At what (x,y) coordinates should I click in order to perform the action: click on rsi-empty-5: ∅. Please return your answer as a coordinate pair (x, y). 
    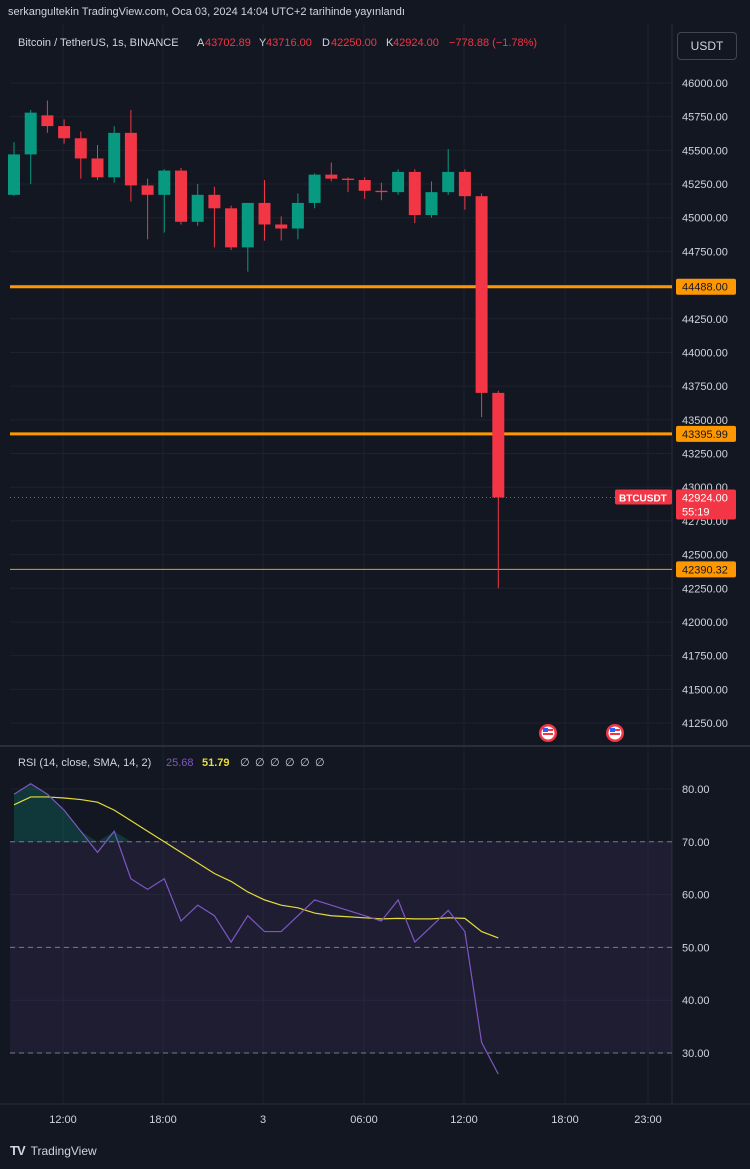
    Looking at the image, I should click on (305, 763).